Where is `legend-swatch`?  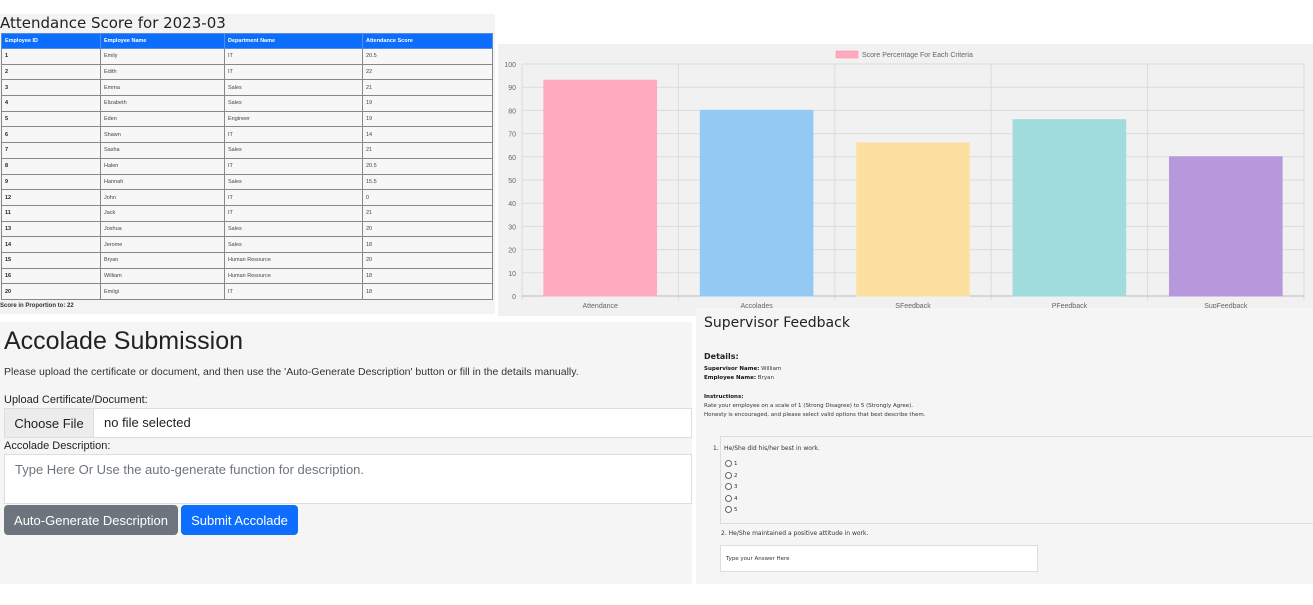 legend-swatch is located at coordinates (847, 54).